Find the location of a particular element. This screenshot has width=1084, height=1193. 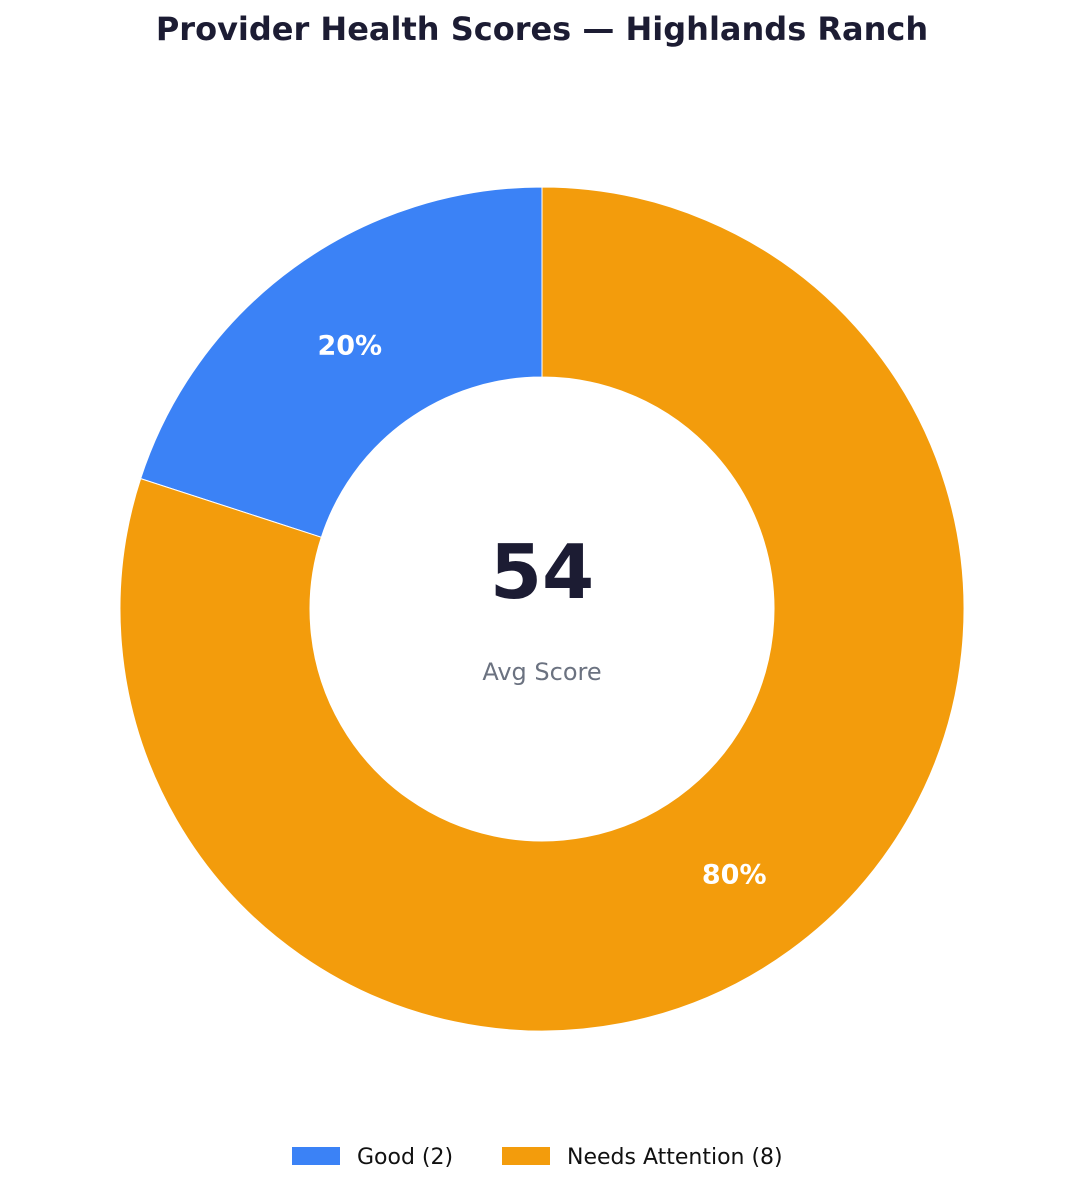

chart-title: Provider Health Scores — Highlands Ranch is located at coordinates (542, 29).